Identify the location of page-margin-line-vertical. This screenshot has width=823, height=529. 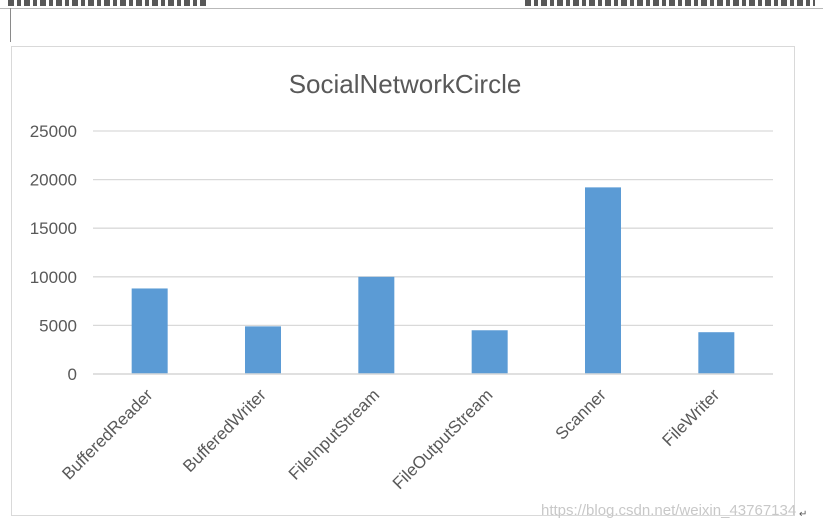
(10, 25).